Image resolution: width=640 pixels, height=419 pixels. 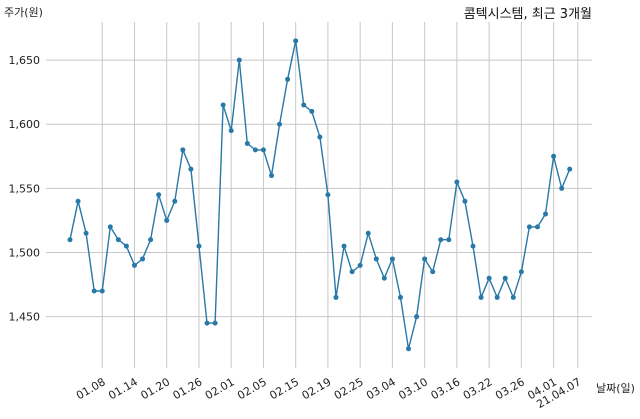 I want to click on y-tick-label: 1,600, so click(x=25, y=124).